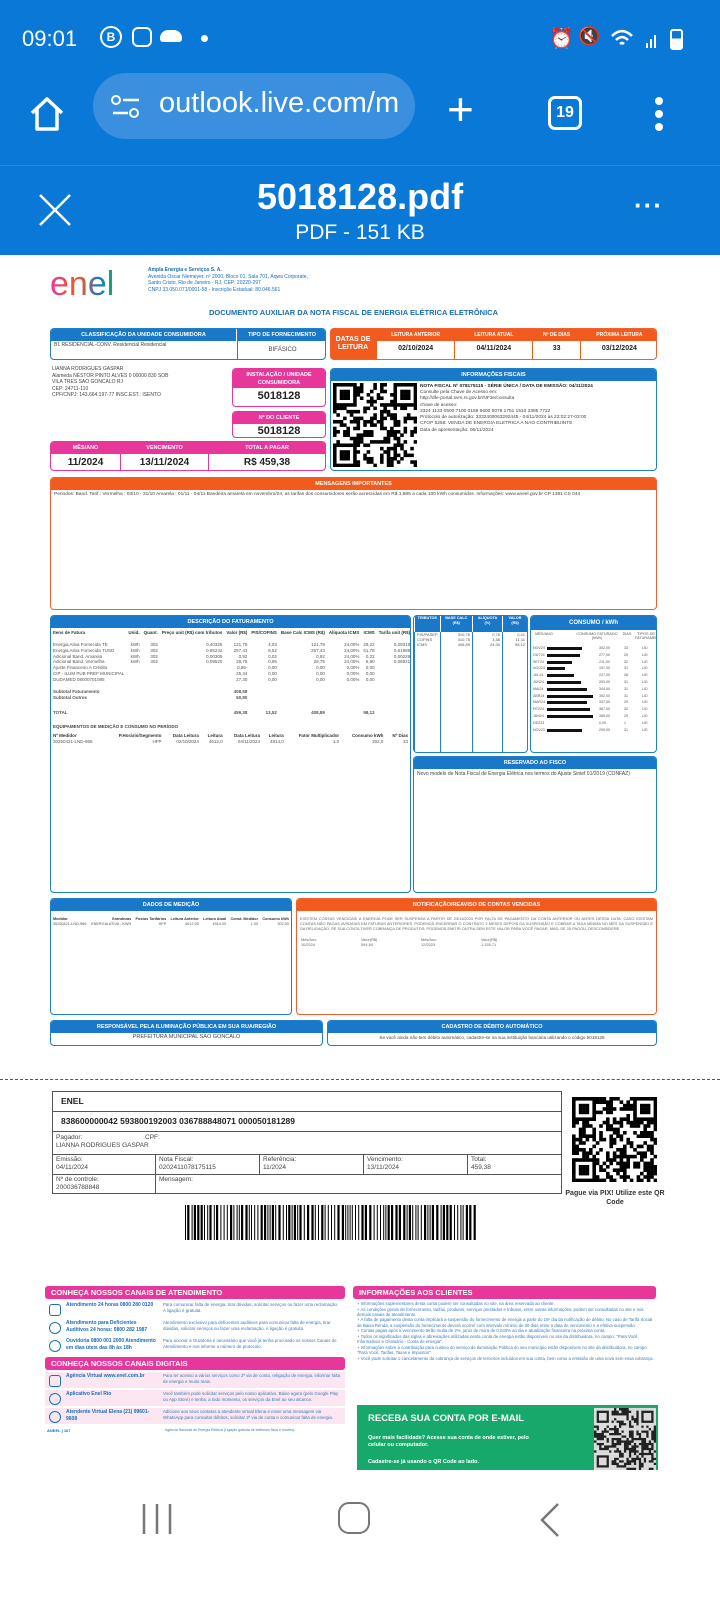 The image size is (720, 1600). Describe the element at coordinates (415, 344) in the screenshot. I see `leitura-col: LEITURA ANTERIOR 02/10/2024` at that location.